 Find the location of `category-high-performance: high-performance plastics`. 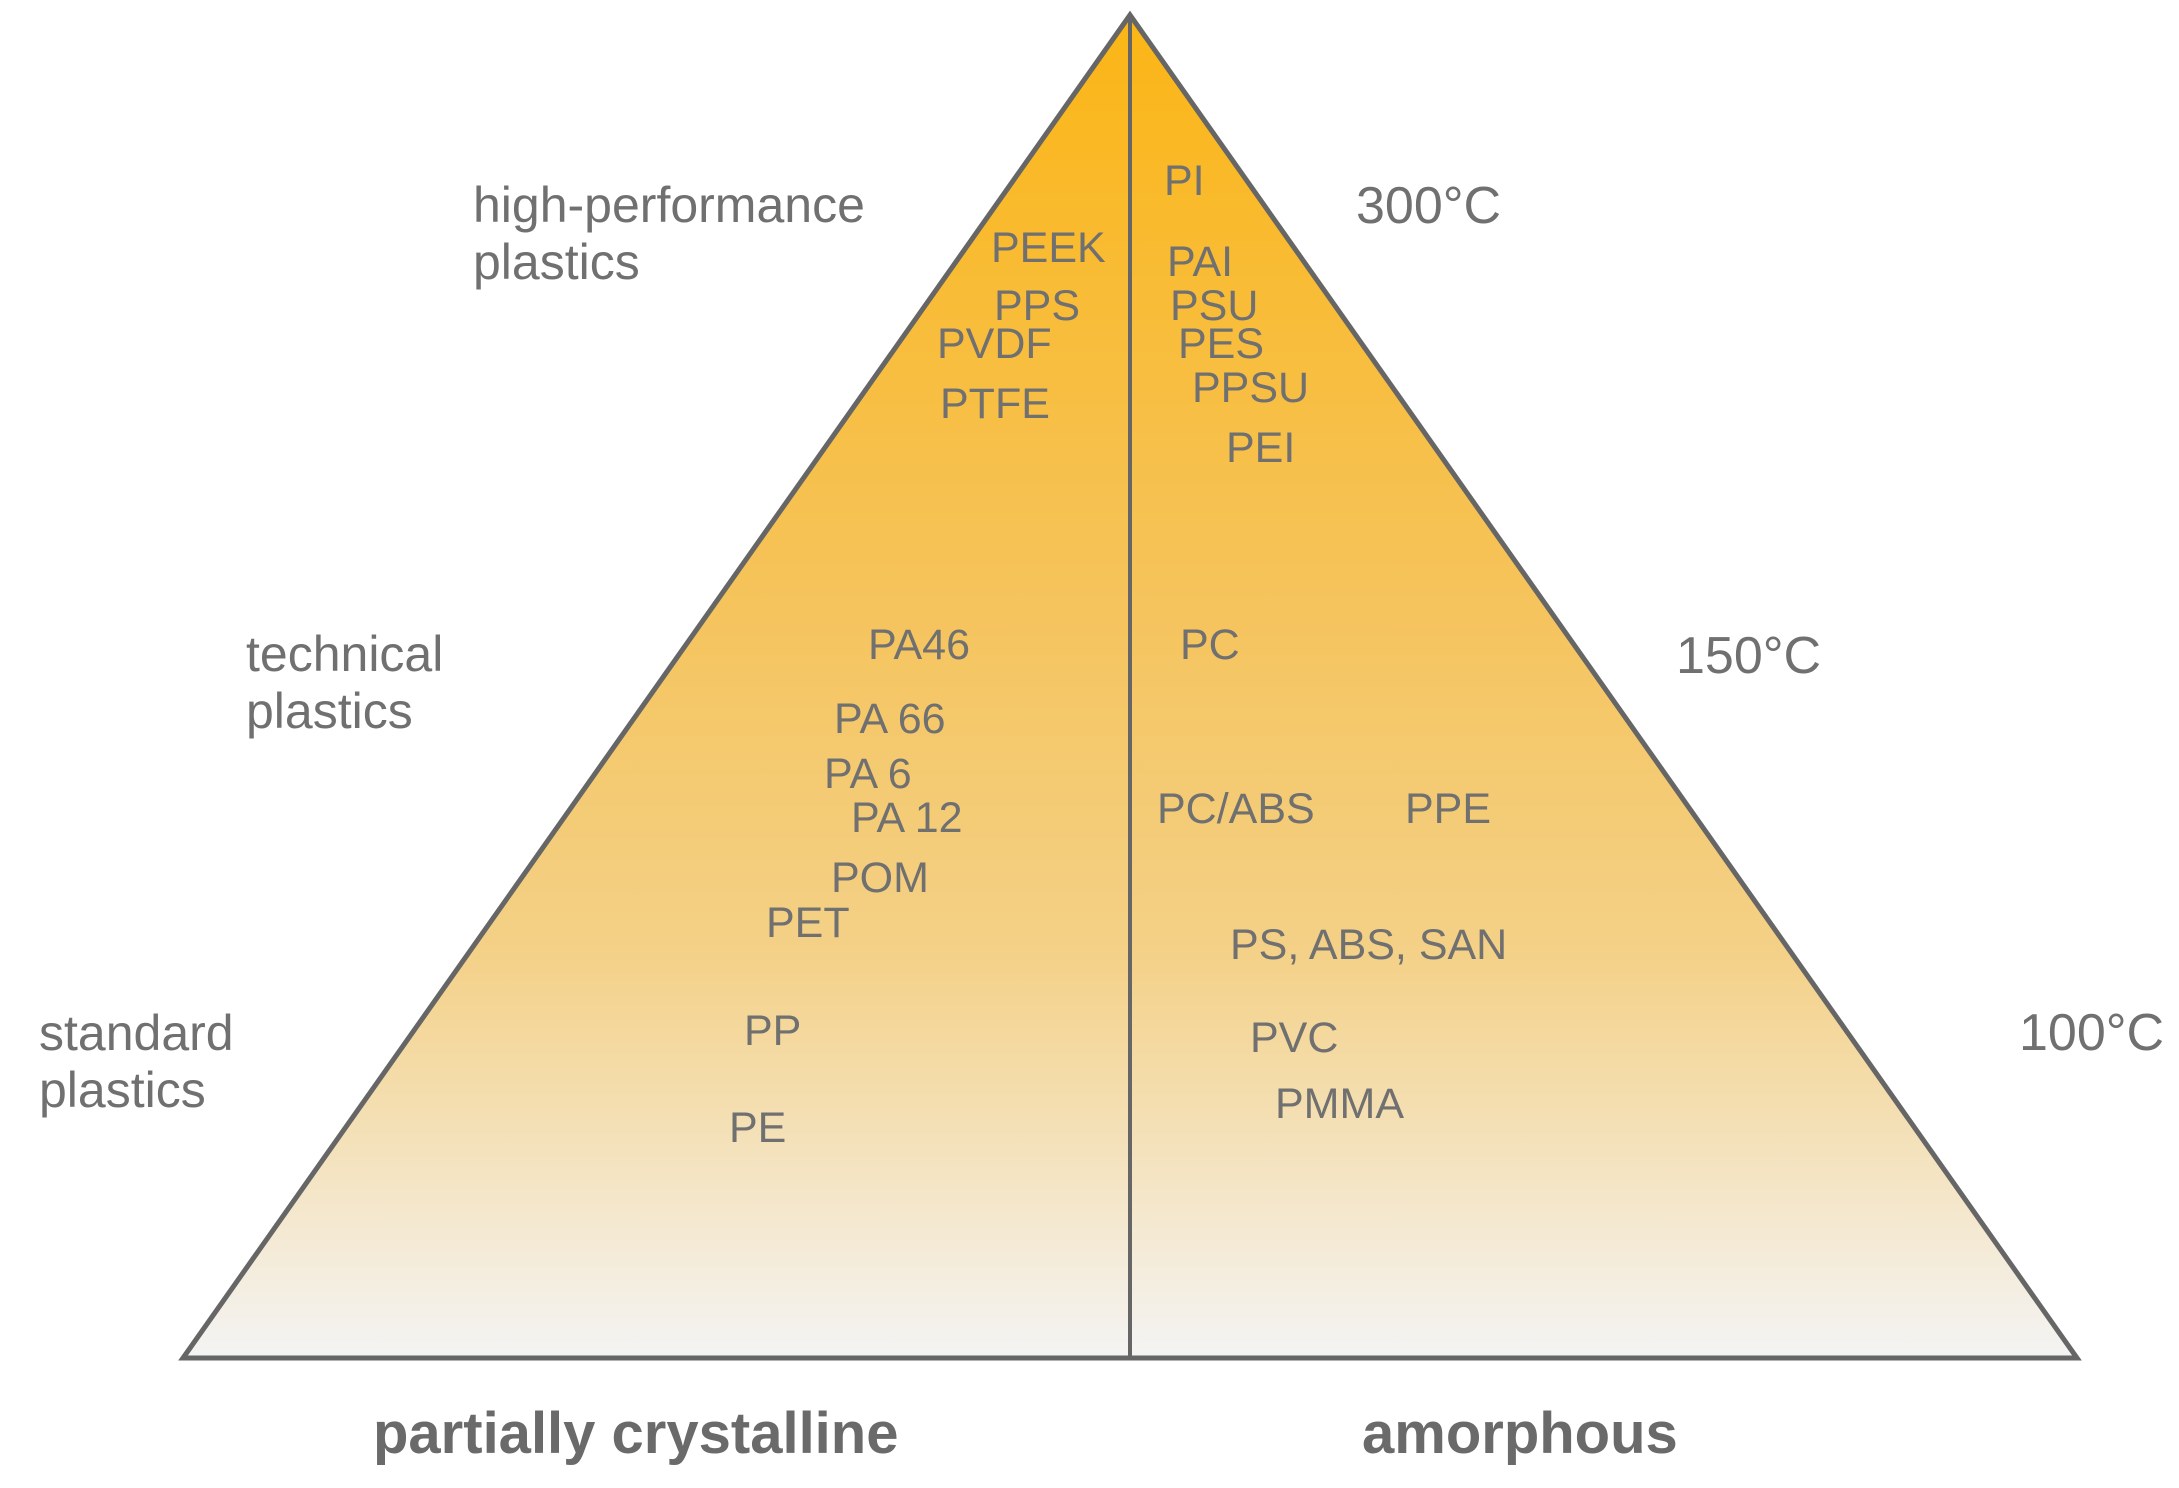

category-high-performance: high-performance plastics is located at coordinates (669, 233).